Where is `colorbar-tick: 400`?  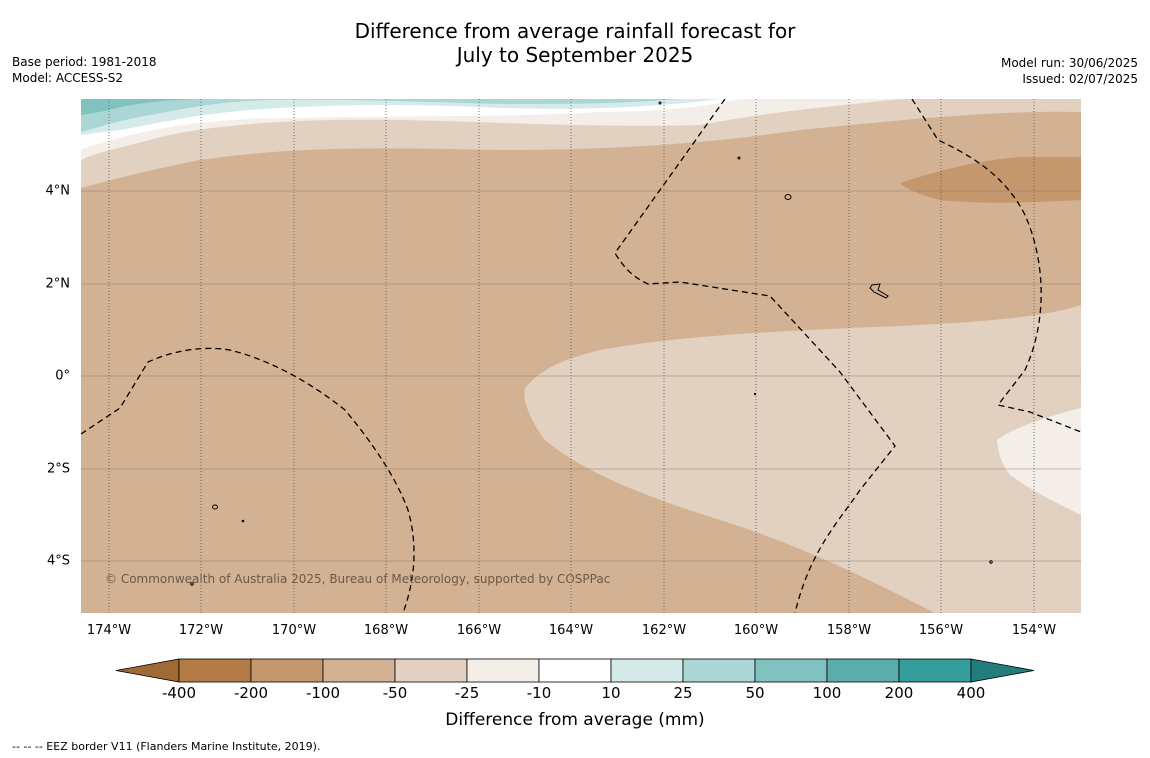 colorbar-tick: 400 is located at coordinates (971, 693).